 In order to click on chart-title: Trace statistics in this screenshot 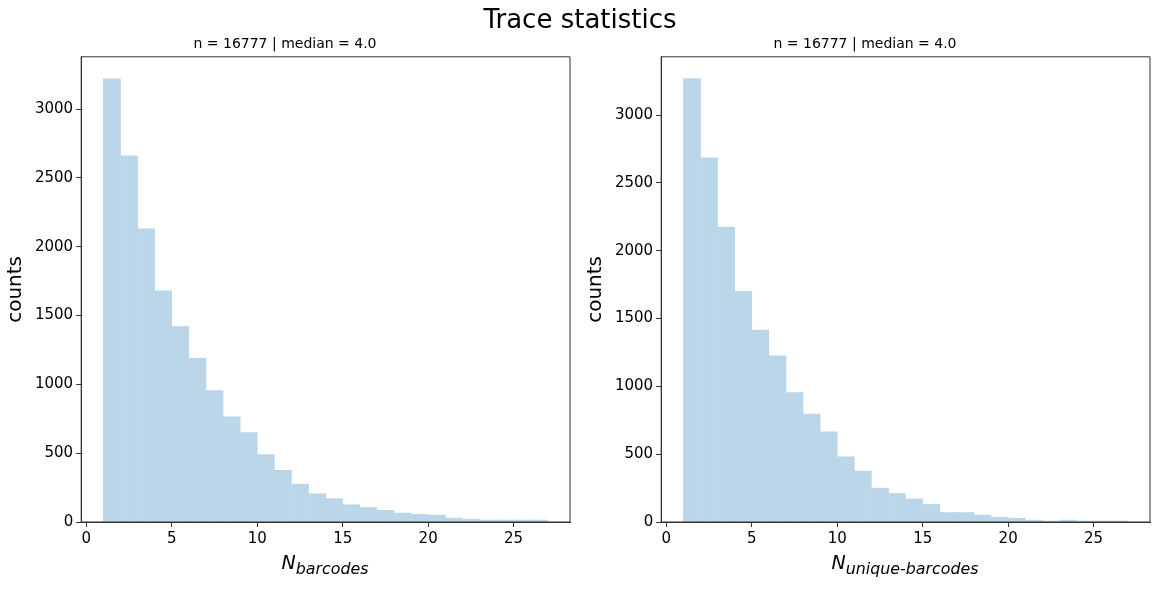, I will do `click(580, 19)`.